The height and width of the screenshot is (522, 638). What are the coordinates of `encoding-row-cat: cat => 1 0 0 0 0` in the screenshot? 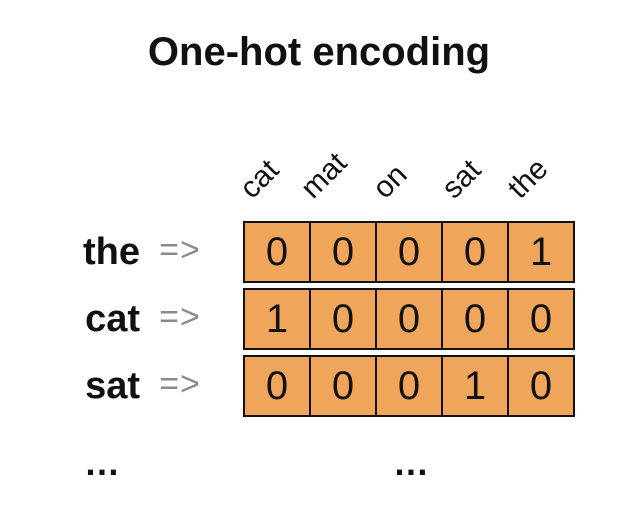 It's located at (319, 319).